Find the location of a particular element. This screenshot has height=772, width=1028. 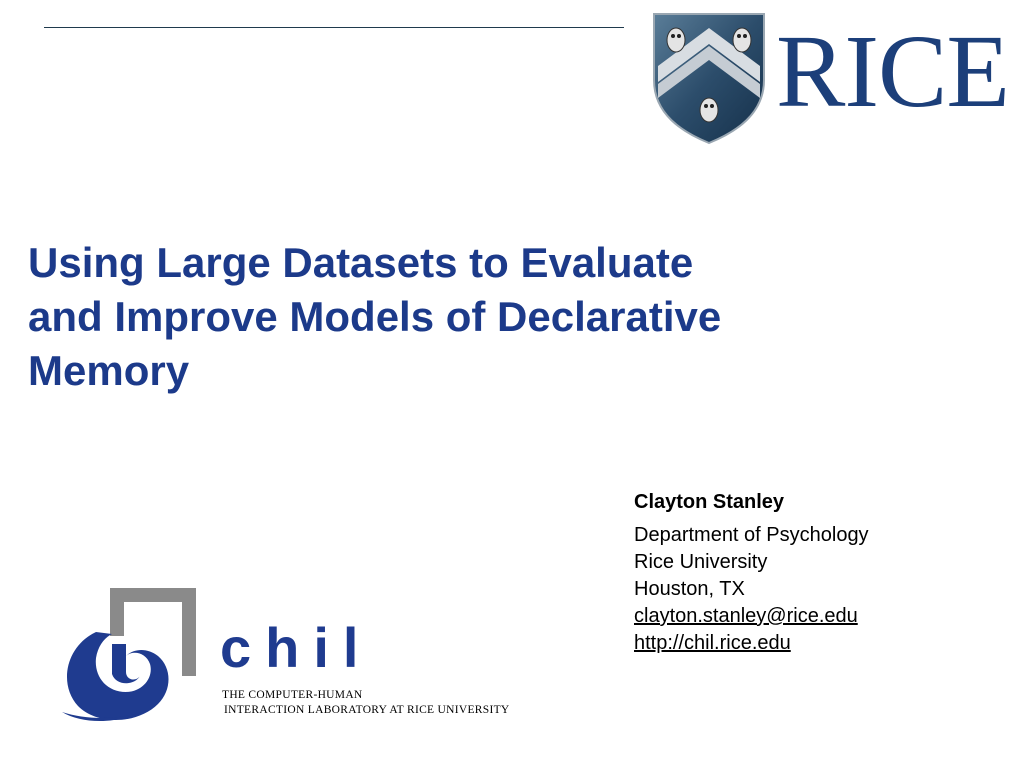

author-email-link: clayton.stanley@rice.edu is located at coordinates (746, 616).